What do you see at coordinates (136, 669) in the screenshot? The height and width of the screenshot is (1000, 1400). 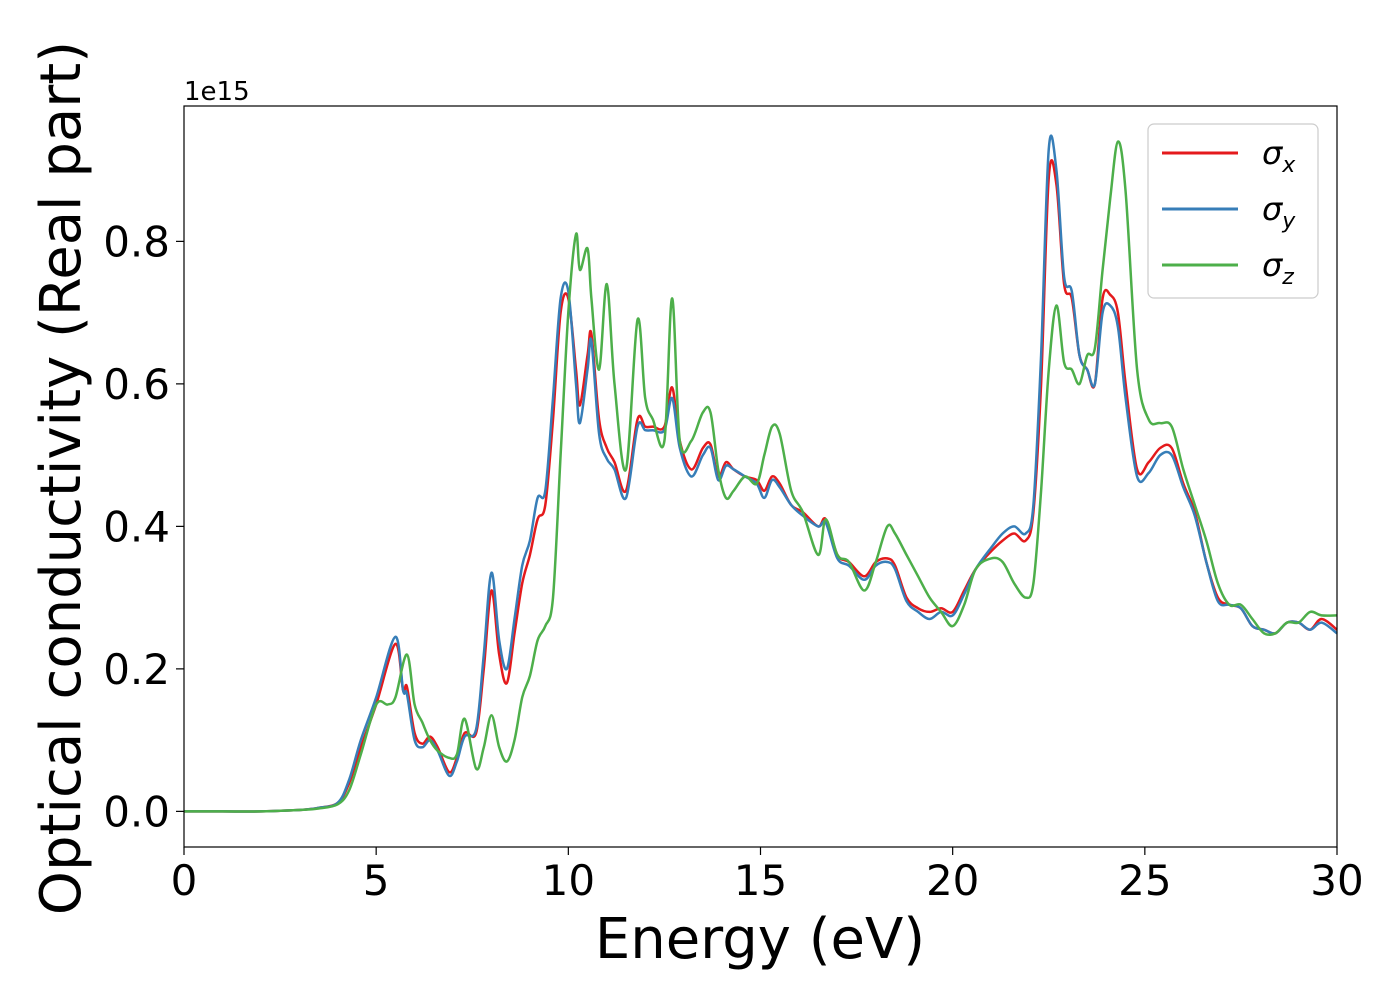 I see `y-tick-label: 0.2` at bounding box center [136, 669].